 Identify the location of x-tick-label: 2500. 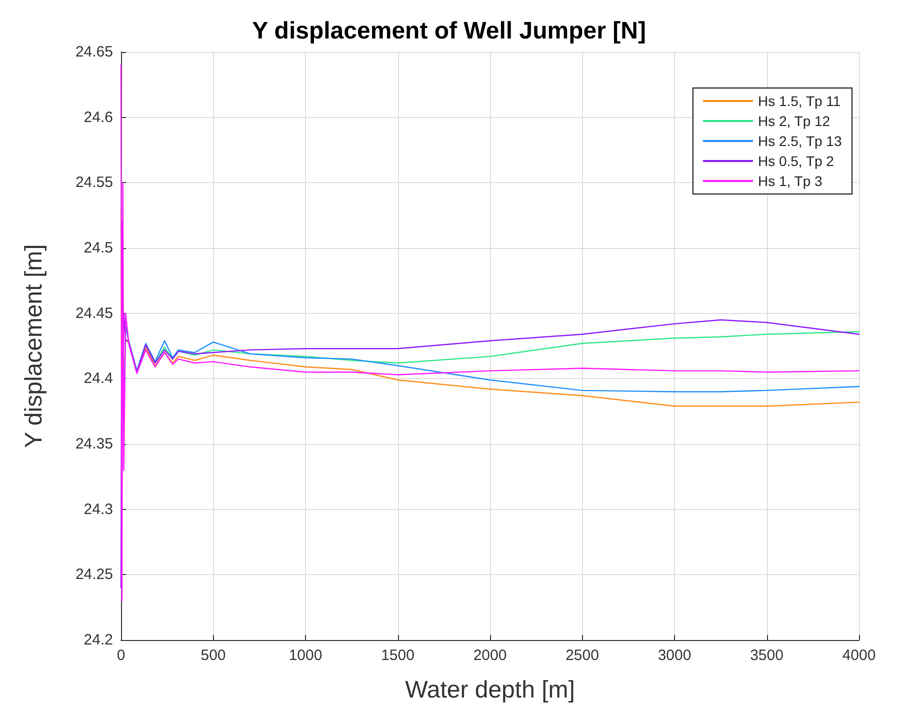
(582, 655).